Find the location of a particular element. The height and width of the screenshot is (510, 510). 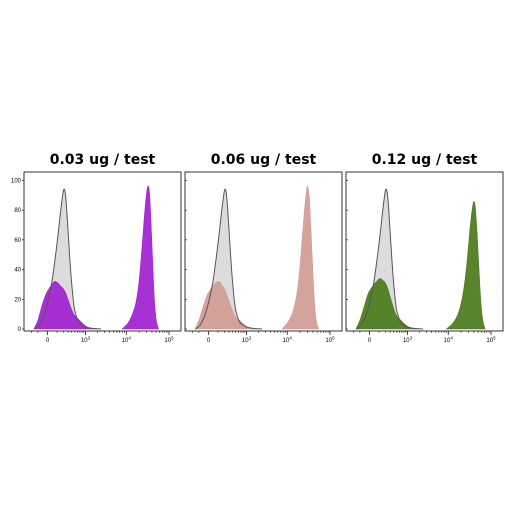

y-tick-label: 60 is located at coordinates (17, 241).